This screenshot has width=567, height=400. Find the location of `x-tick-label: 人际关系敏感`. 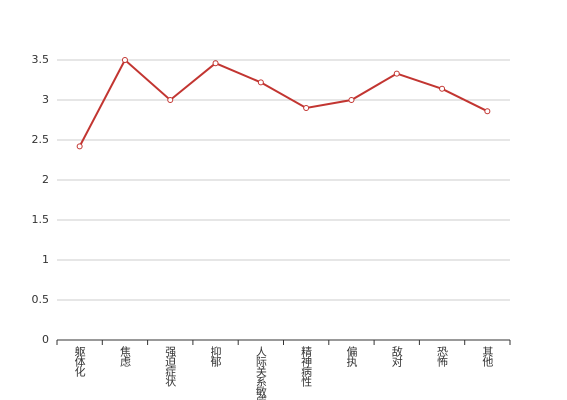

x-tick-label: 人际关系敏感 is located at coordinates (260, 373).